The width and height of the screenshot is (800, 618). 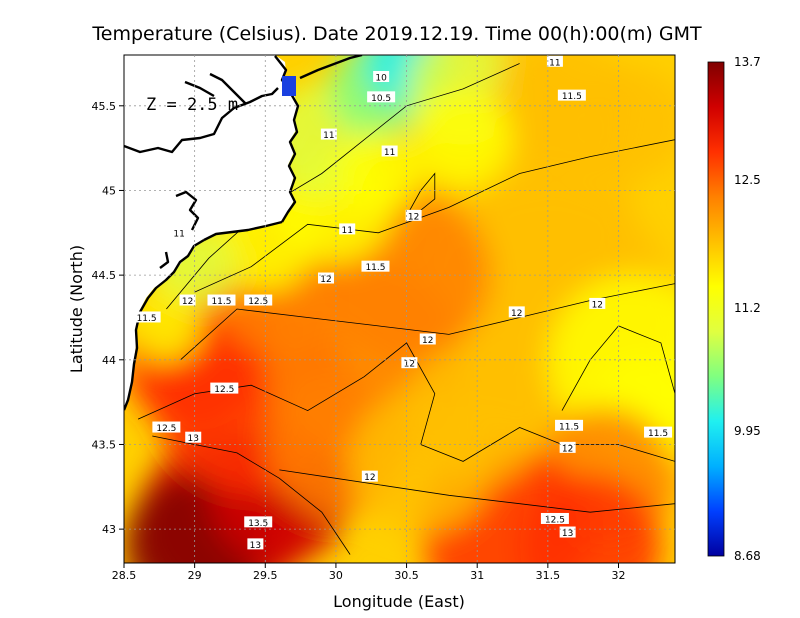 I want to click on contour-label: 10, so click(x=381, y=79).